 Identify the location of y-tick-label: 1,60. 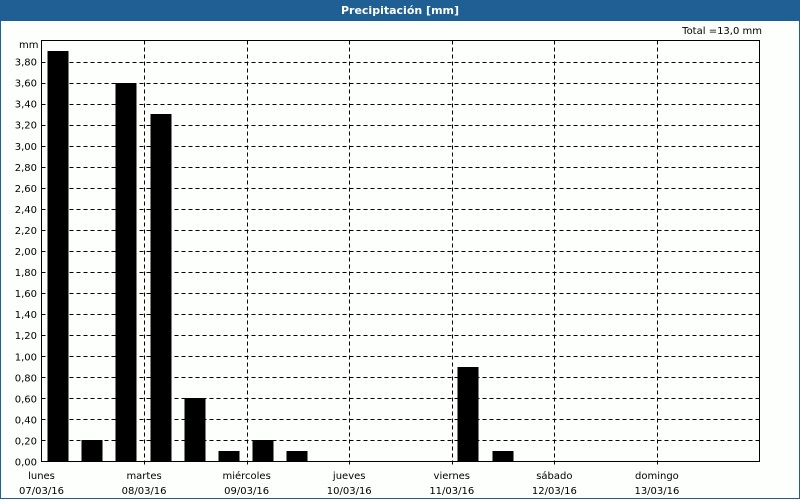
(26, 294).